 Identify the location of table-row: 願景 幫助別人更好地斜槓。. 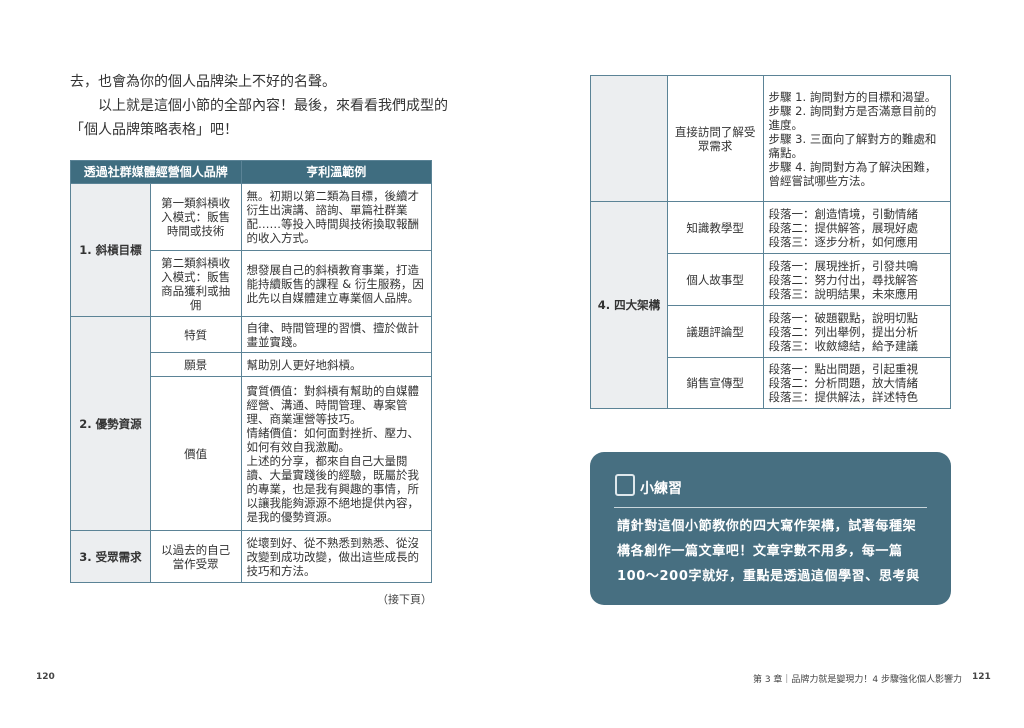
(252, 364).